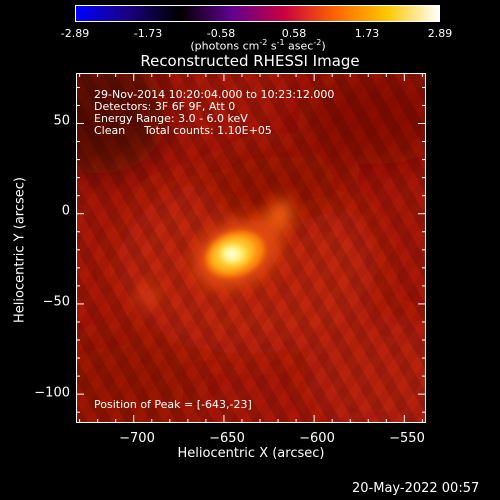  I want to click on info-time-range: 29-Nov-2014 10:20:04.000 to 10:23:12.000, so click(214, 94).